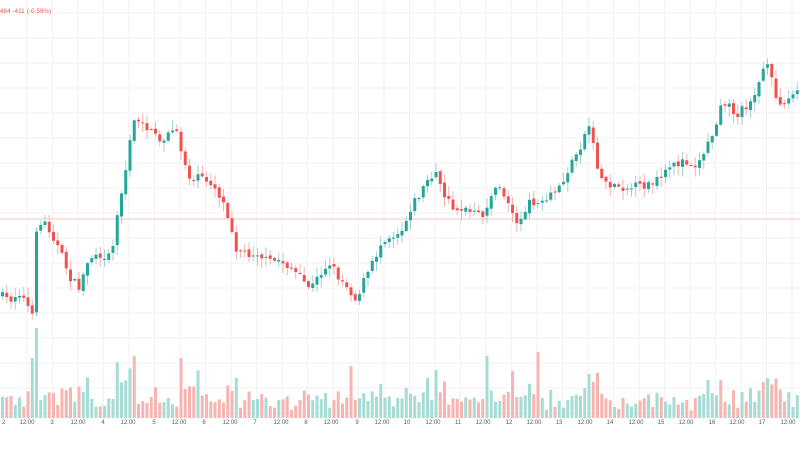 This screenshot has height=450, width=800. I want to click on time-axis-label: 8, so click(306, 423).